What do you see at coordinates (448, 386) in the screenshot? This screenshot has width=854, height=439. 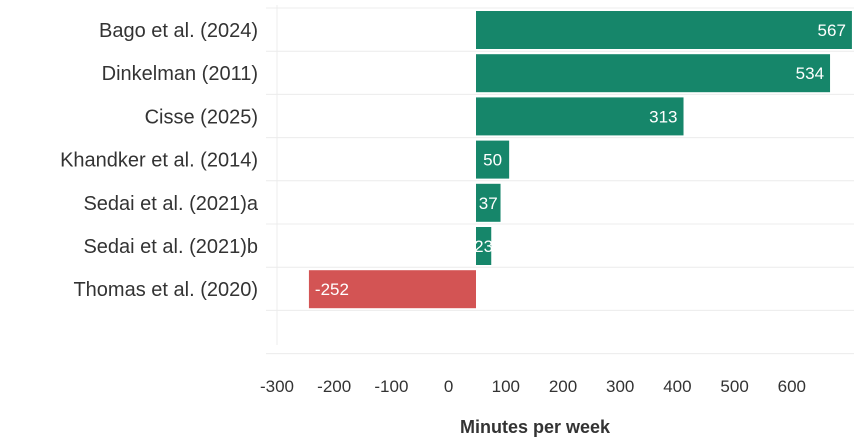 I see `x-tick-label: 0` at bounding box center [448, 386].